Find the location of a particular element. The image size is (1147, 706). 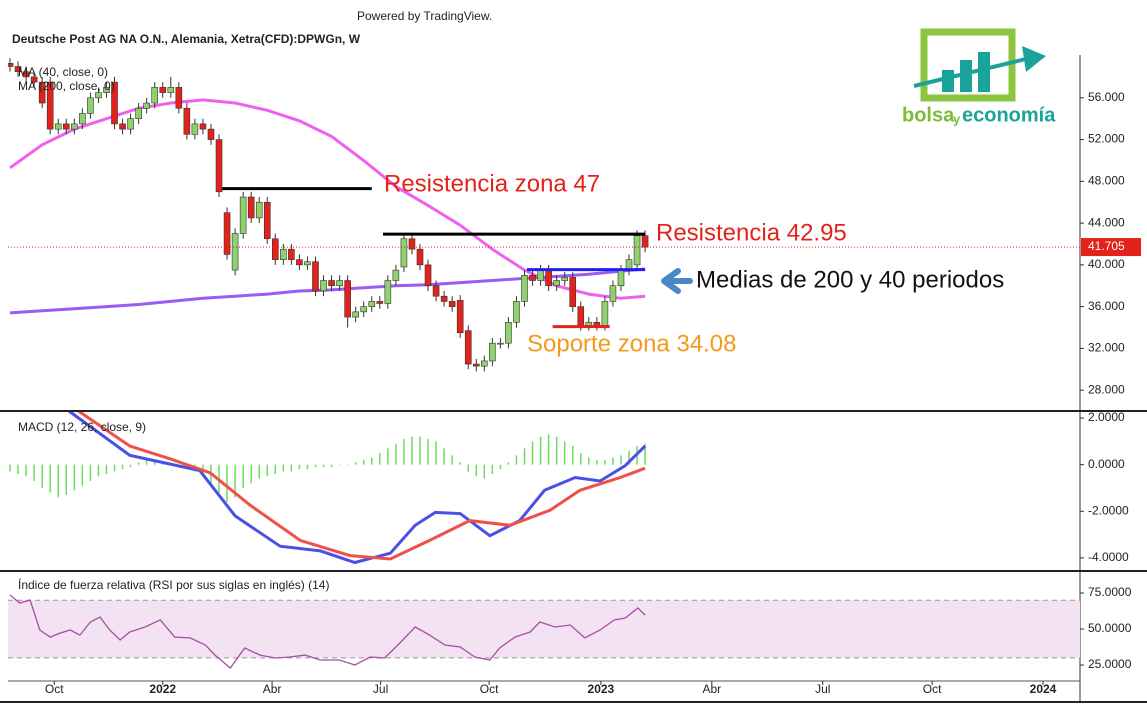

y-tick-label: 2.0000 is located at coordinates (1106, 417).